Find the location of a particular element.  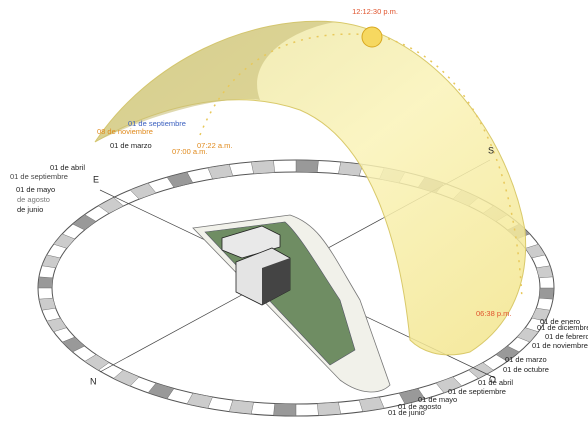

date-label: de junio is located at coordinates (30, 209).